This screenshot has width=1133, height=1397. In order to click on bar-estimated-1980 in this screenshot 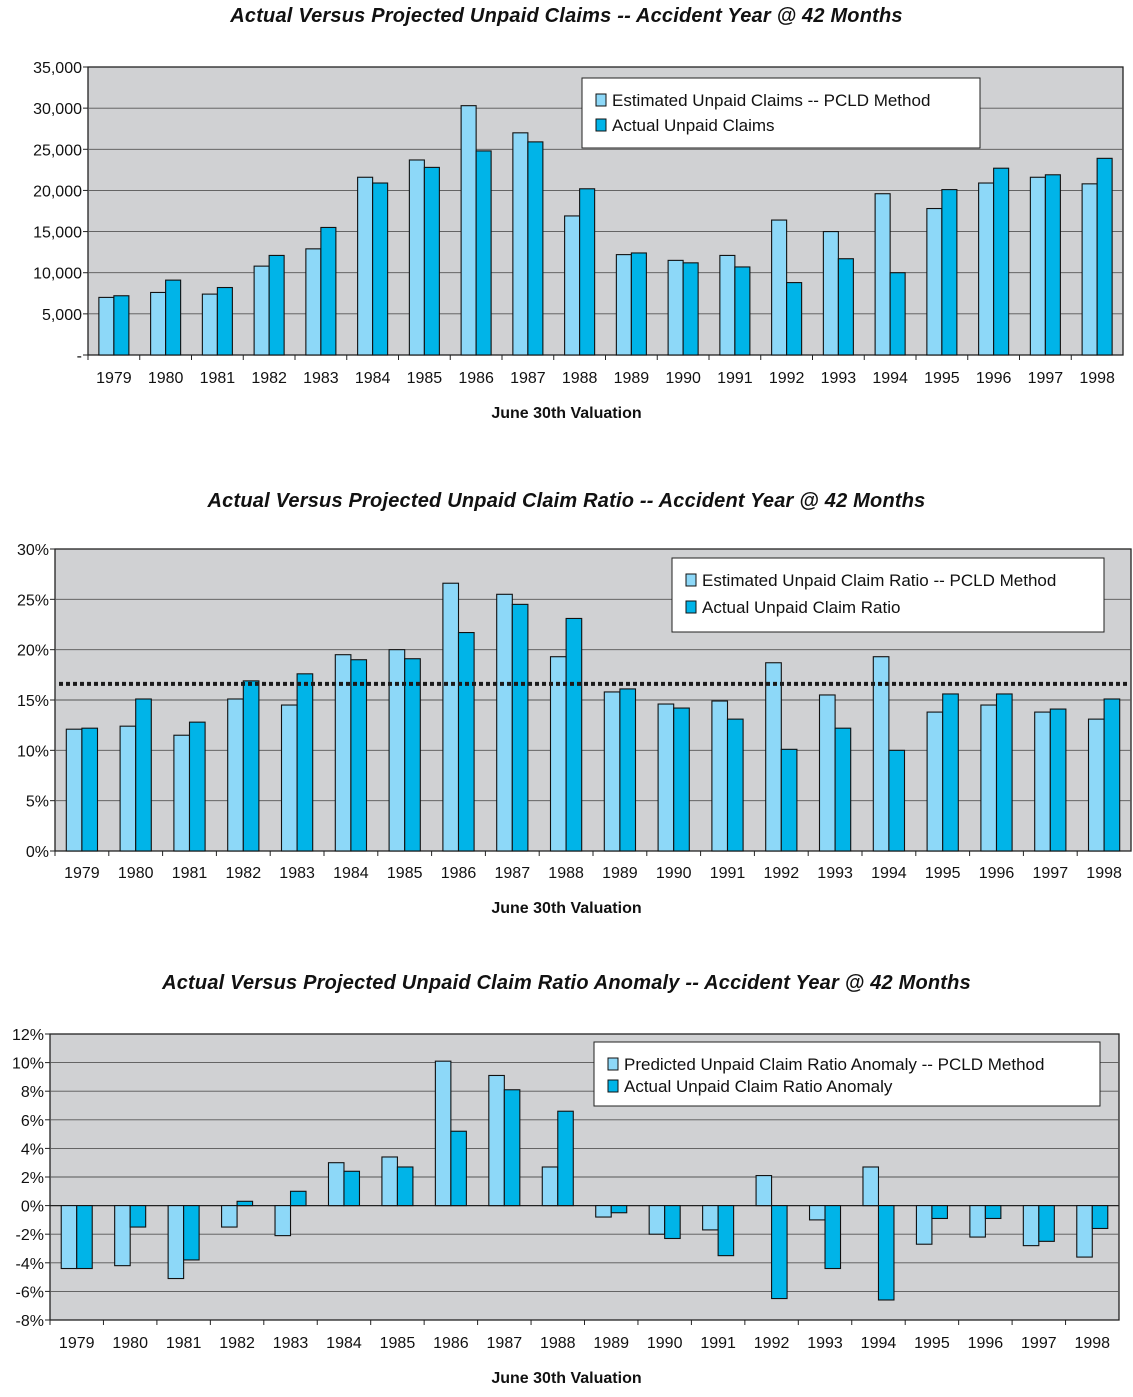, I will do `click(128, 788)`.